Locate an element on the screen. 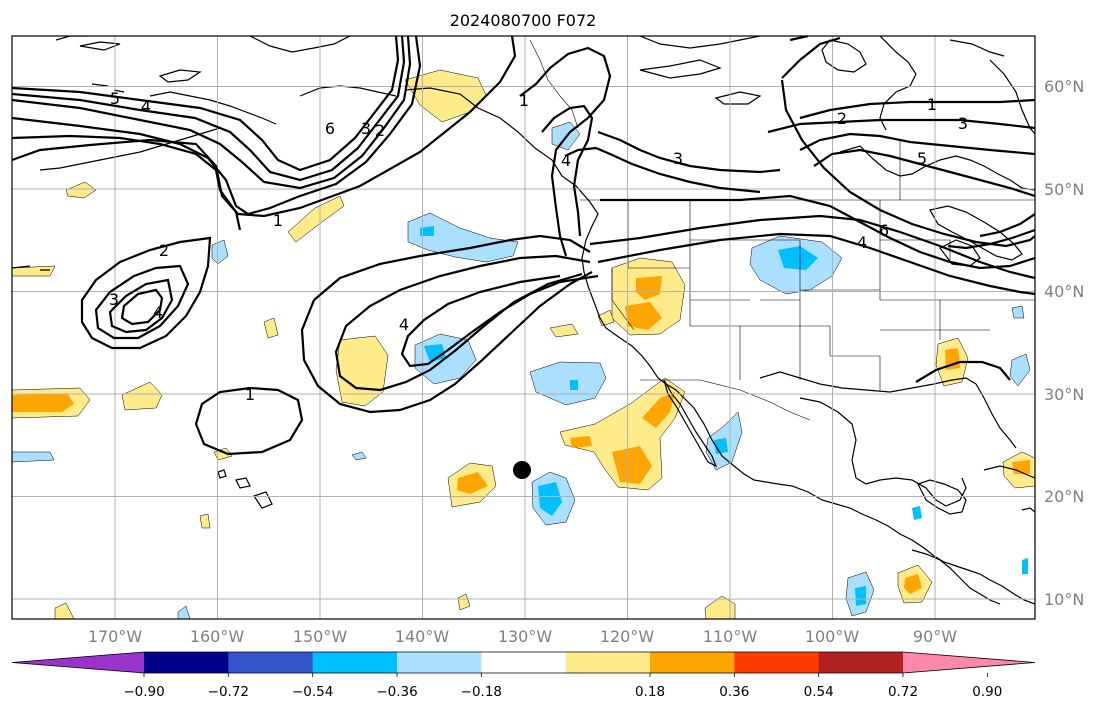  lat-tick-label: 60°N is located at coordinates (1064, 86).